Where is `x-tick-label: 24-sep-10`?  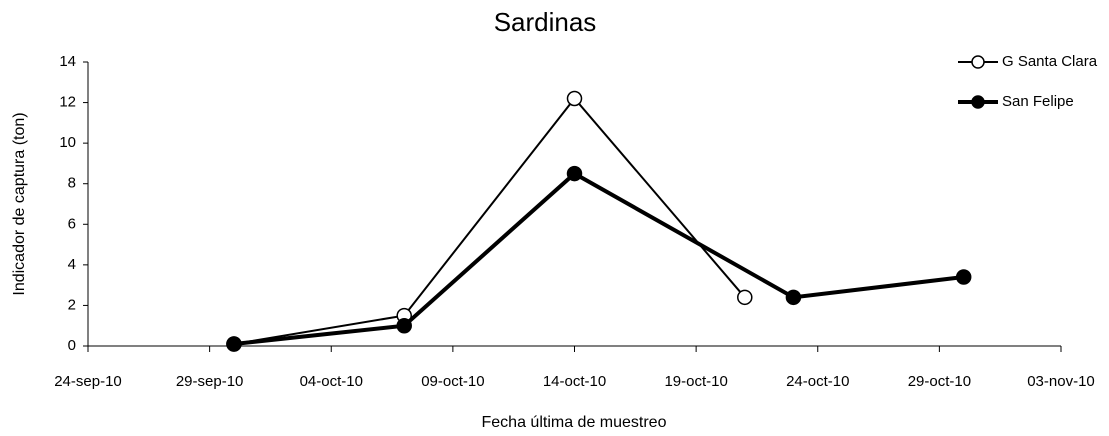 x-tick-label: 24-sep-10 is located at coordinates (88, 381).